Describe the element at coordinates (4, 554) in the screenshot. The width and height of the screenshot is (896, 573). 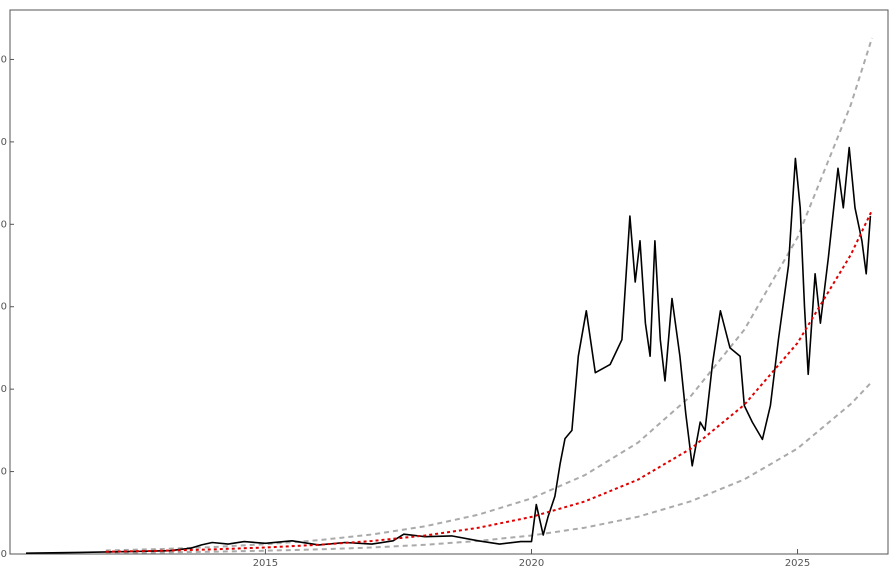
I see `y-tick-label: 0` at that location.